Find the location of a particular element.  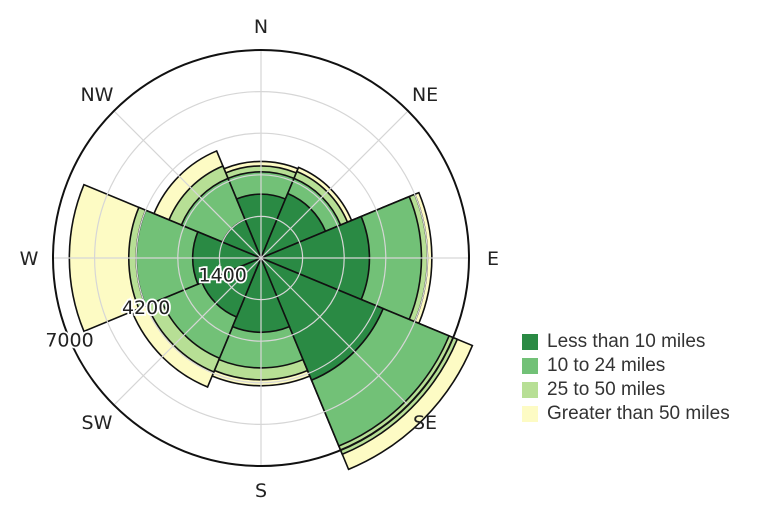

legend-item: 25 to 50 miles is located at coordinates (626, 390).